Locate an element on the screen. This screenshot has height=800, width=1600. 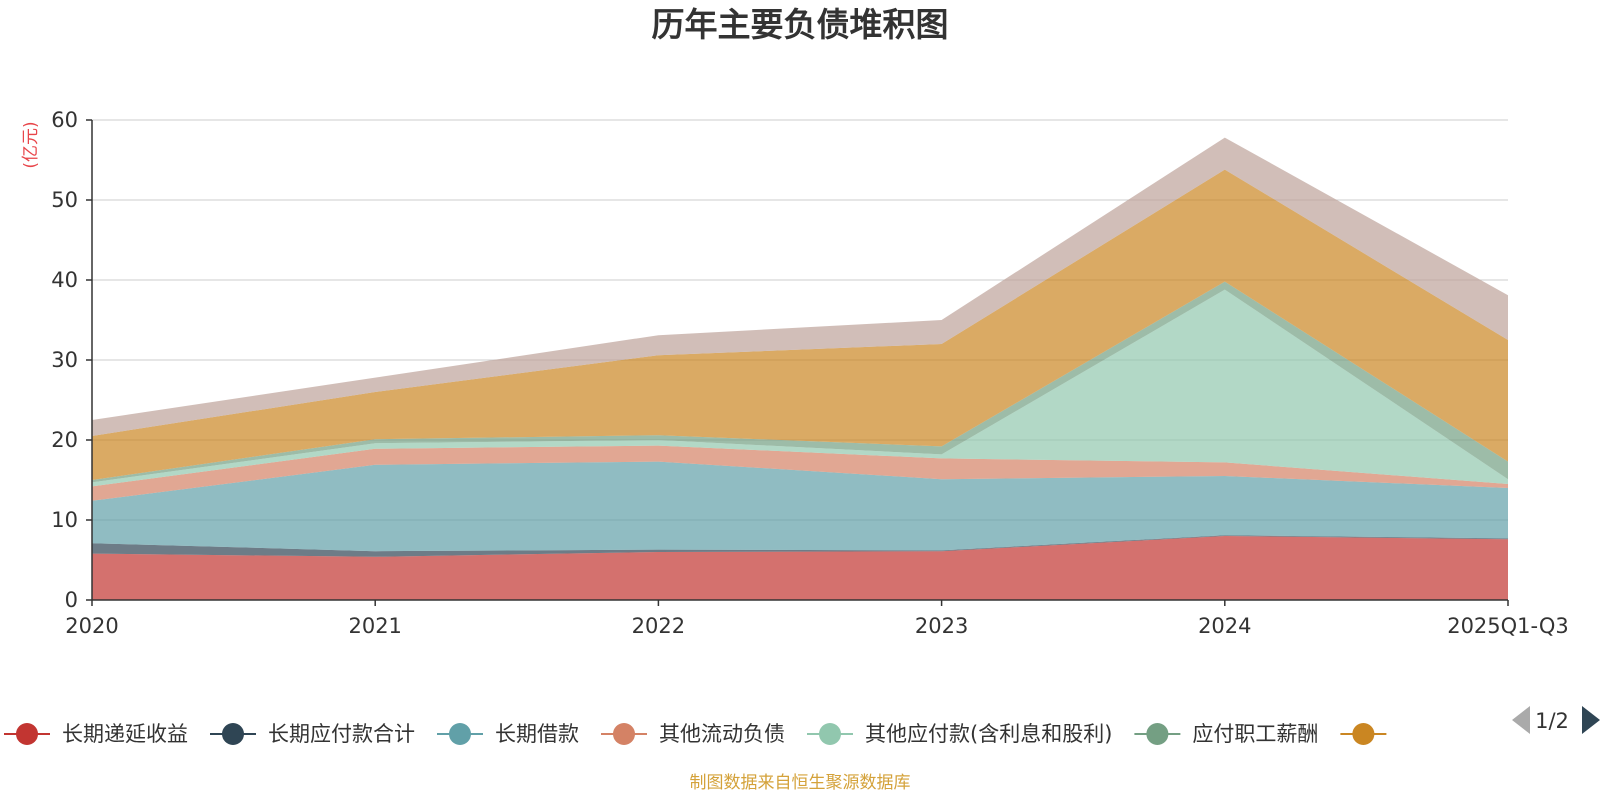
legend-label: 其他应付款(含利息和股利) is located at coordinates (988, 734).